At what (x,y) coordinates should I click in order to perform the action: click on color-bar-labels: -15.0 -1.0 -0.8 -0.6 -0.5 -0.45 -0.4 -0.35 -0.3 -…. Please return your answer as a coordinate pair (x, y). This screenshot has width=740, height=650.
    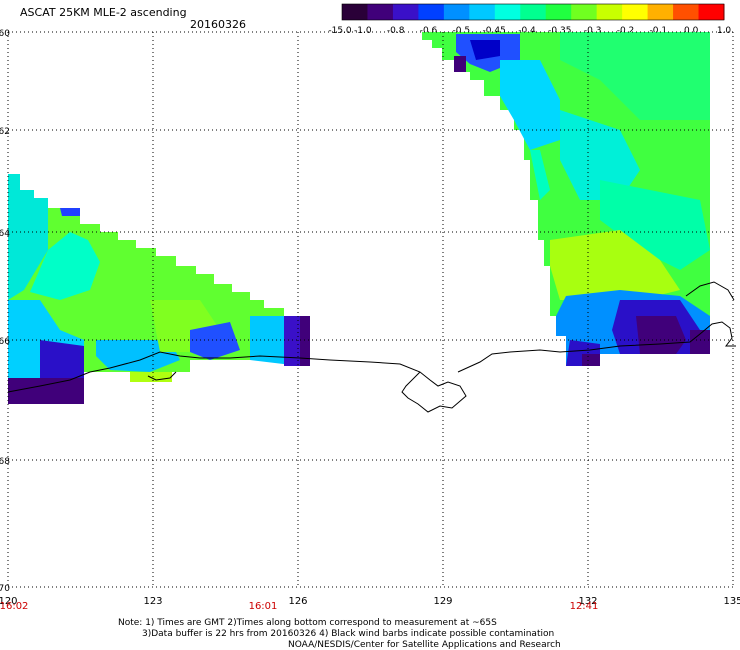
    Looking at the image, I should click on (529, 31).